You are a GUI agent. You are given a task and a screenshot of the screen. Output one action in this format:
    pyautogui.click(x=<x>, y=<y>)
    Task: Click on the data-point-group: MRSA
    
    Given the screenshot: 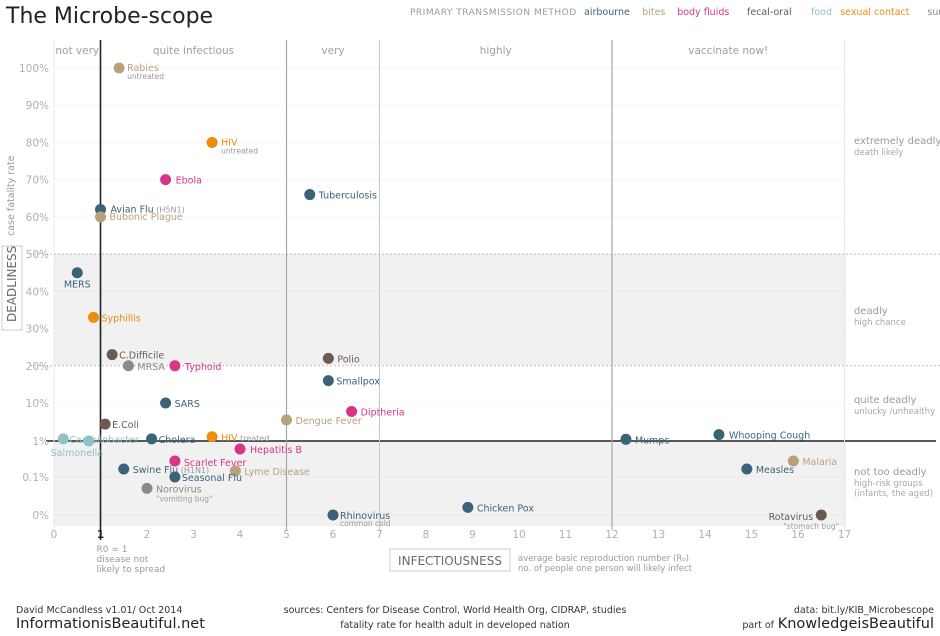 What is the action you would take?
    pyautogui.click(x=143, y=366)
    